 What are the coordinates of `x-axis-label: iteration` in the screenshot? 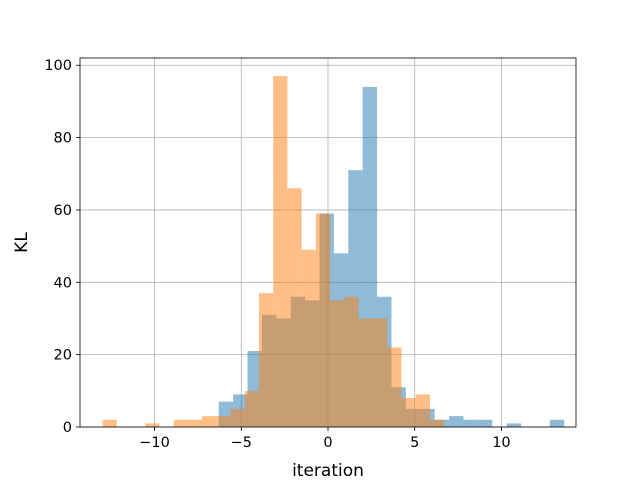 It's located at (328, 470).